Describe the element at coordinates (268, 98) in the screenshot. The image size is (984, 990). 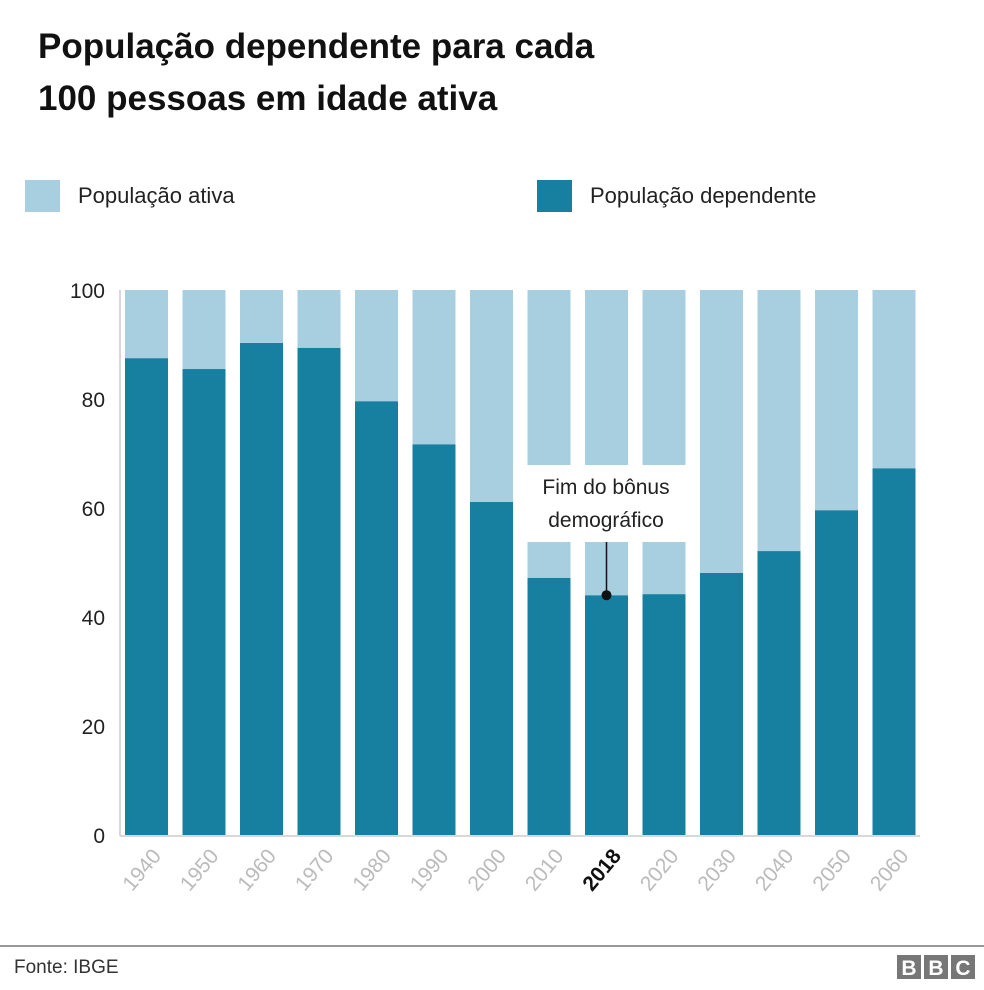
I see `chart-title-line-2: 100 pessoas em idade ativa` at that location.